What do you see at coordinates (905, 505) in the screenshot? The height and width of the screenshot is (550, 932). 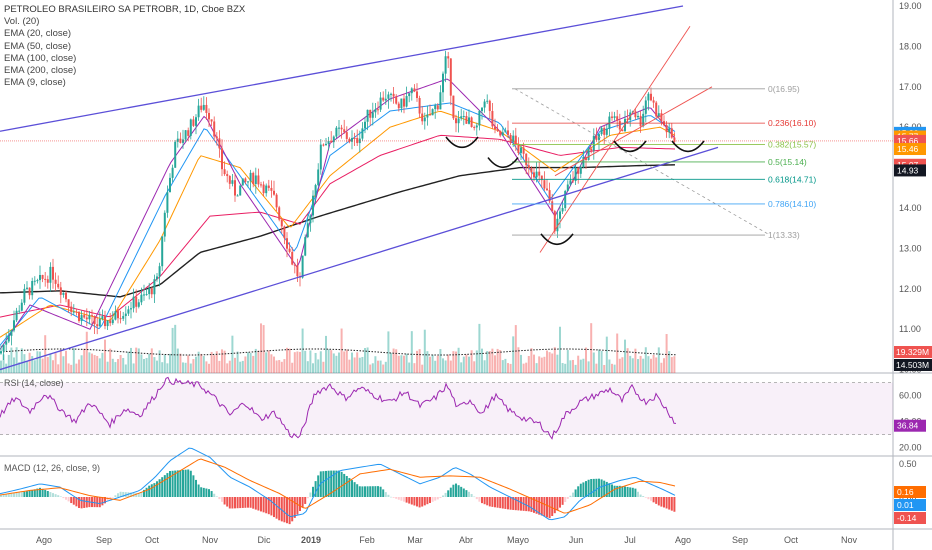 I see `macd-tag-label: 0.01` at bounding box center [905, 505].